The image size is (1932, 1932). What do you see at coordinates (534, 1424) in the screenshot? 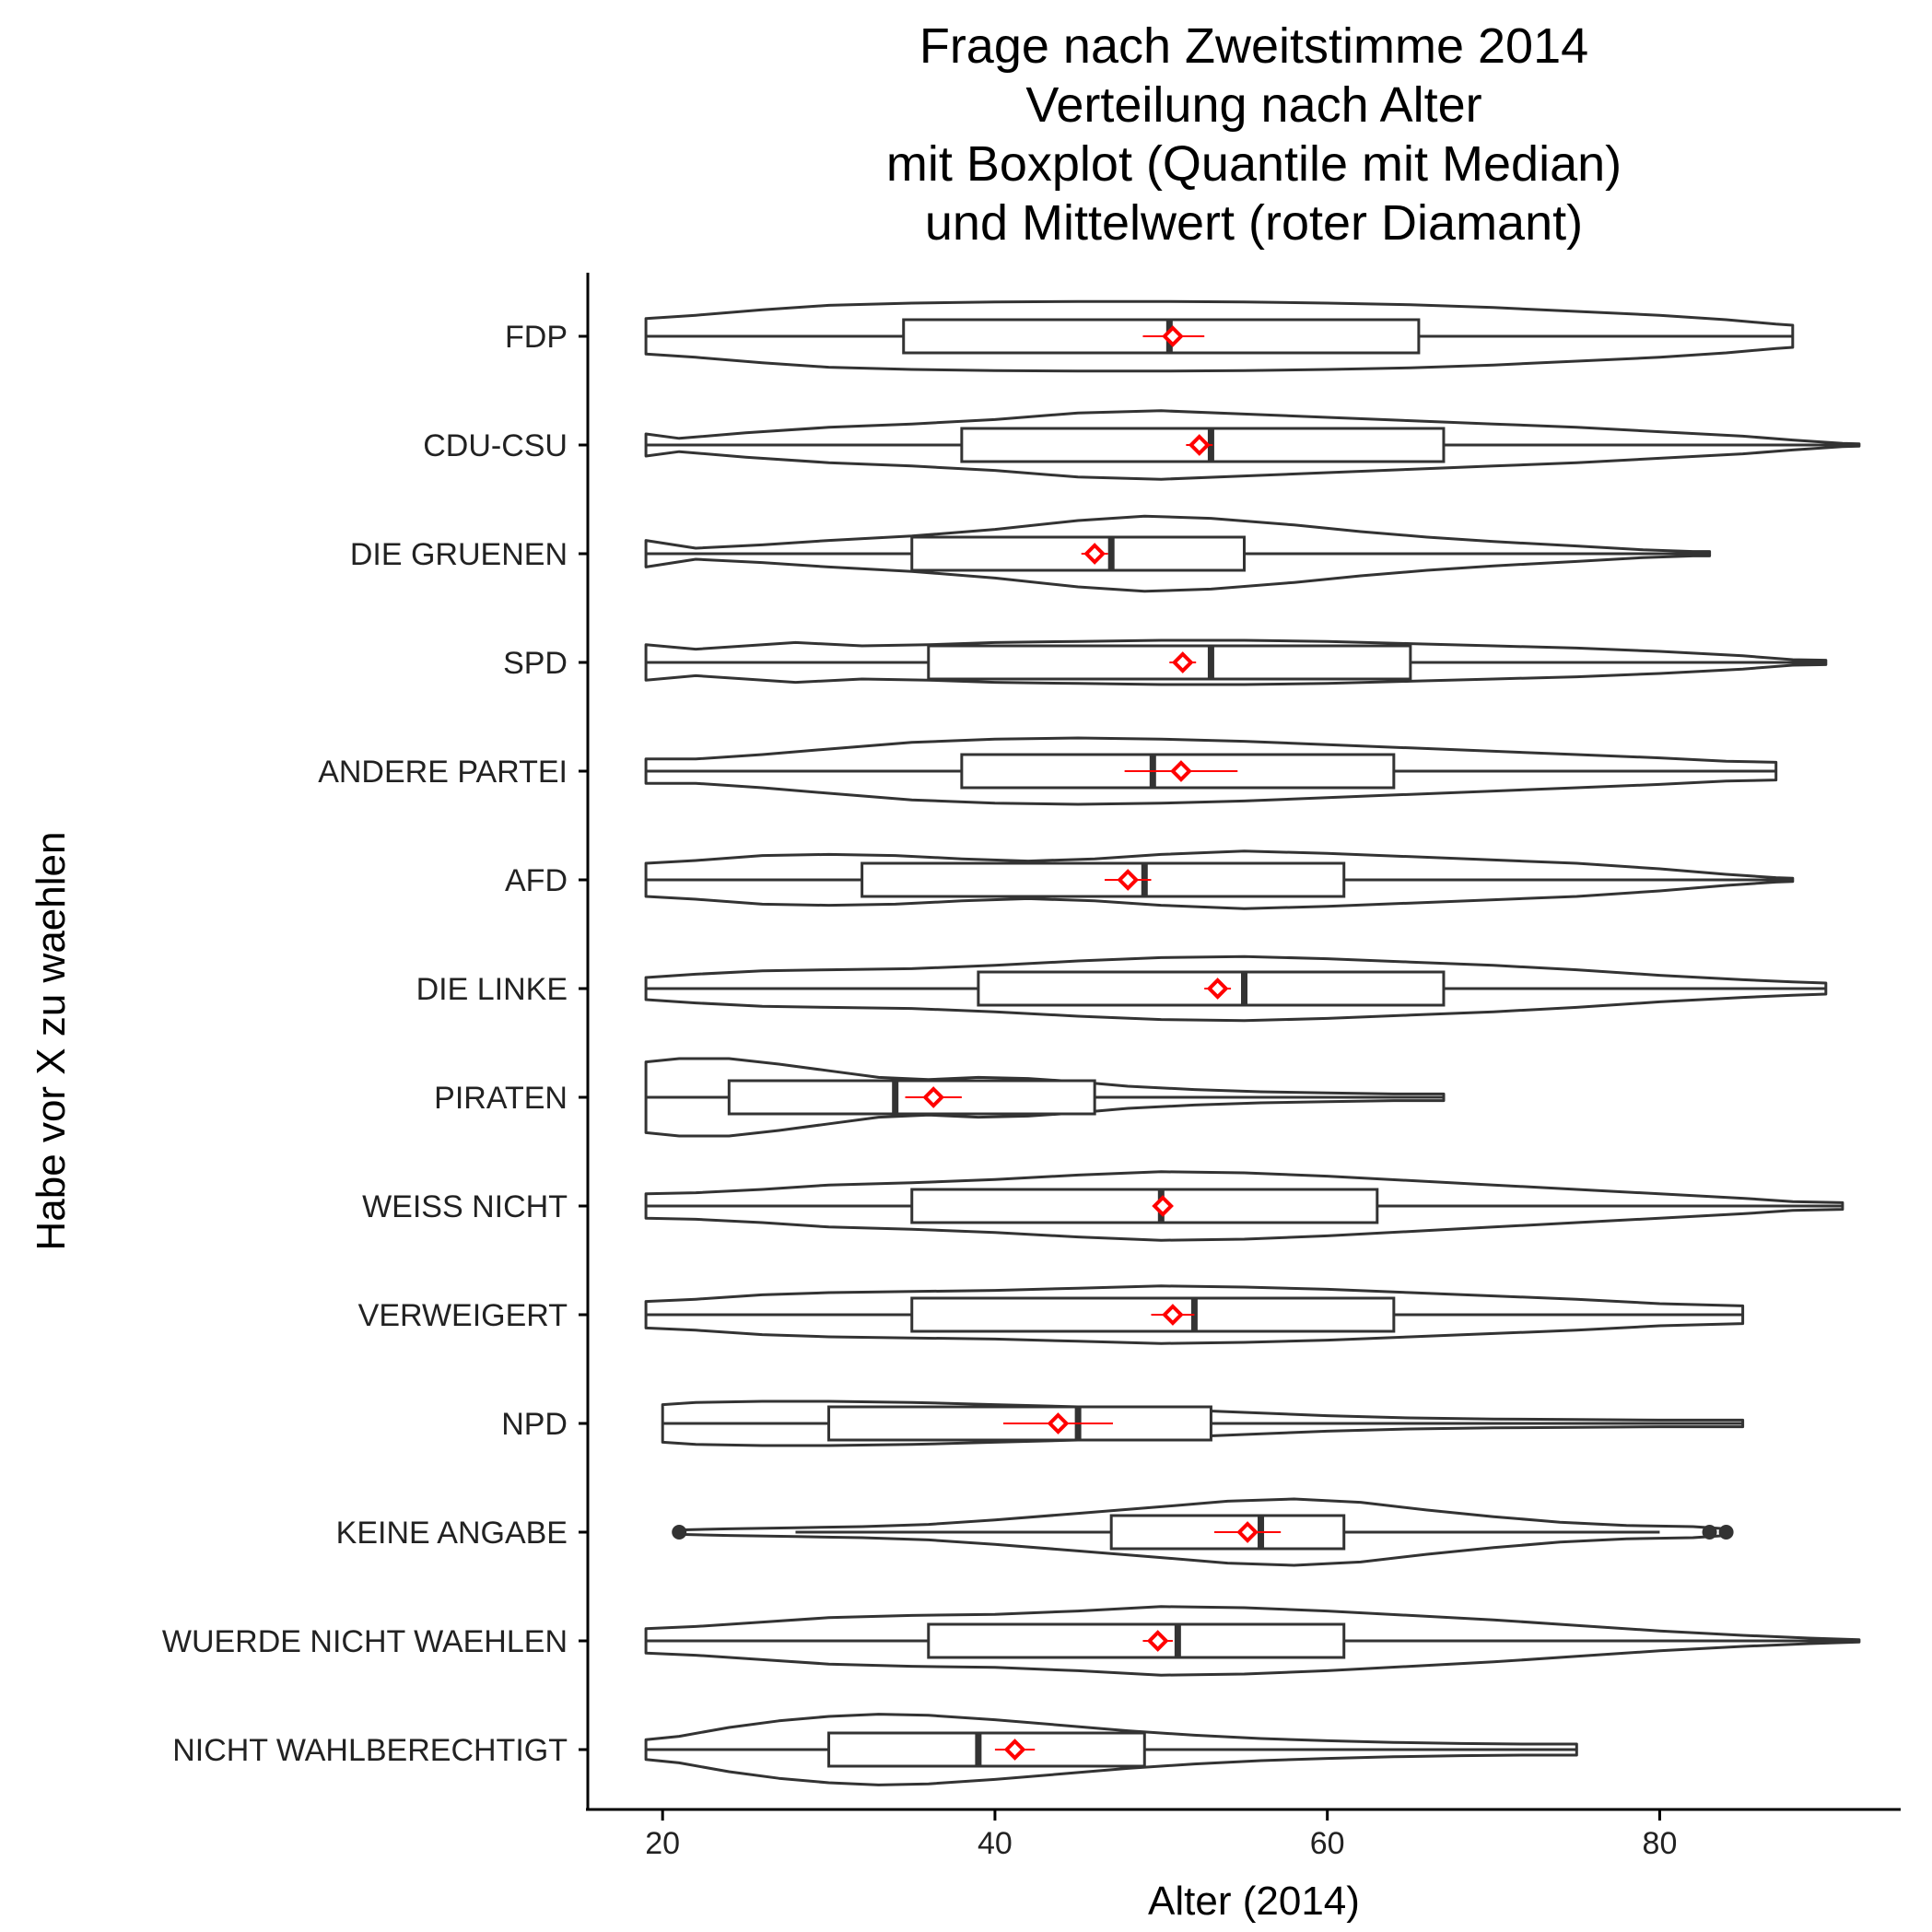
I see `y-tick-label-npd: NPD` at bounding box center [534, 1424].